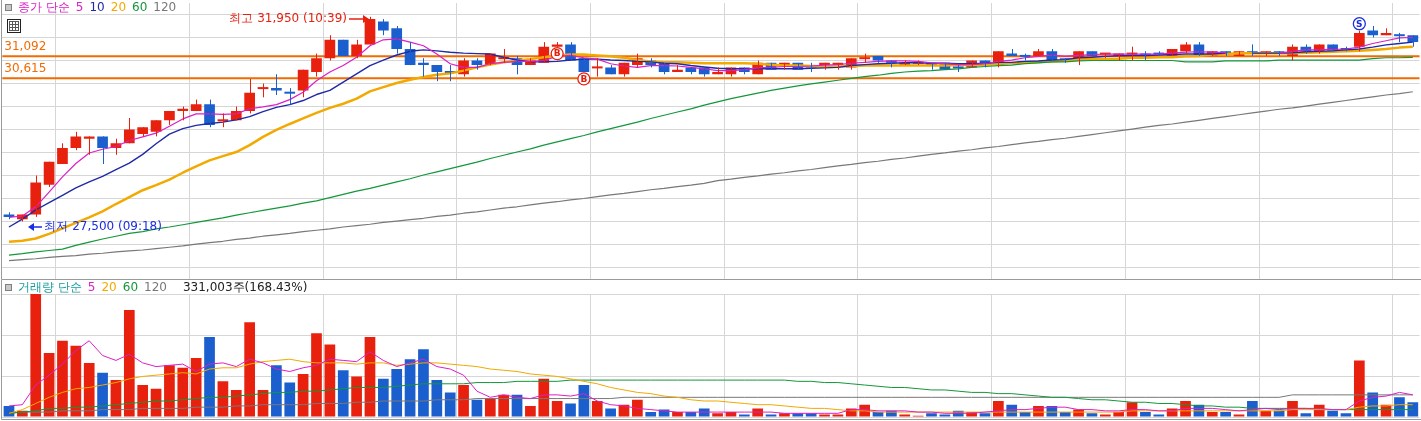 The width and height of the screenshot is (1421, 421). Describe the element at coordinates (245, 287) in the screenshot. I see `annotation: 331,003주(168.43%)` at that location.